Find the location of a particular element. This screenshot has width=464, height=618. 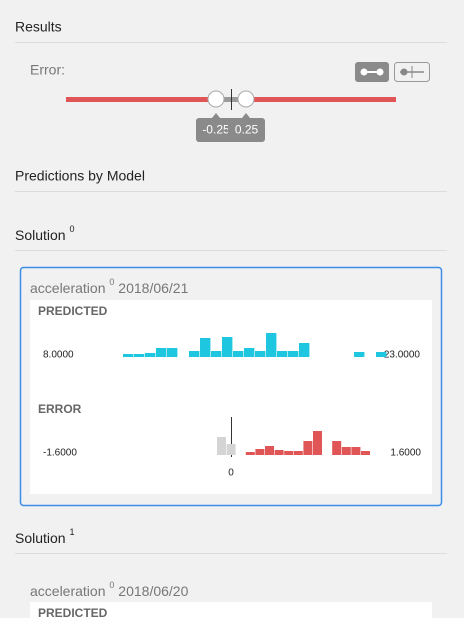

solution-title: Solution 0 is located at coordinates (45, 233).